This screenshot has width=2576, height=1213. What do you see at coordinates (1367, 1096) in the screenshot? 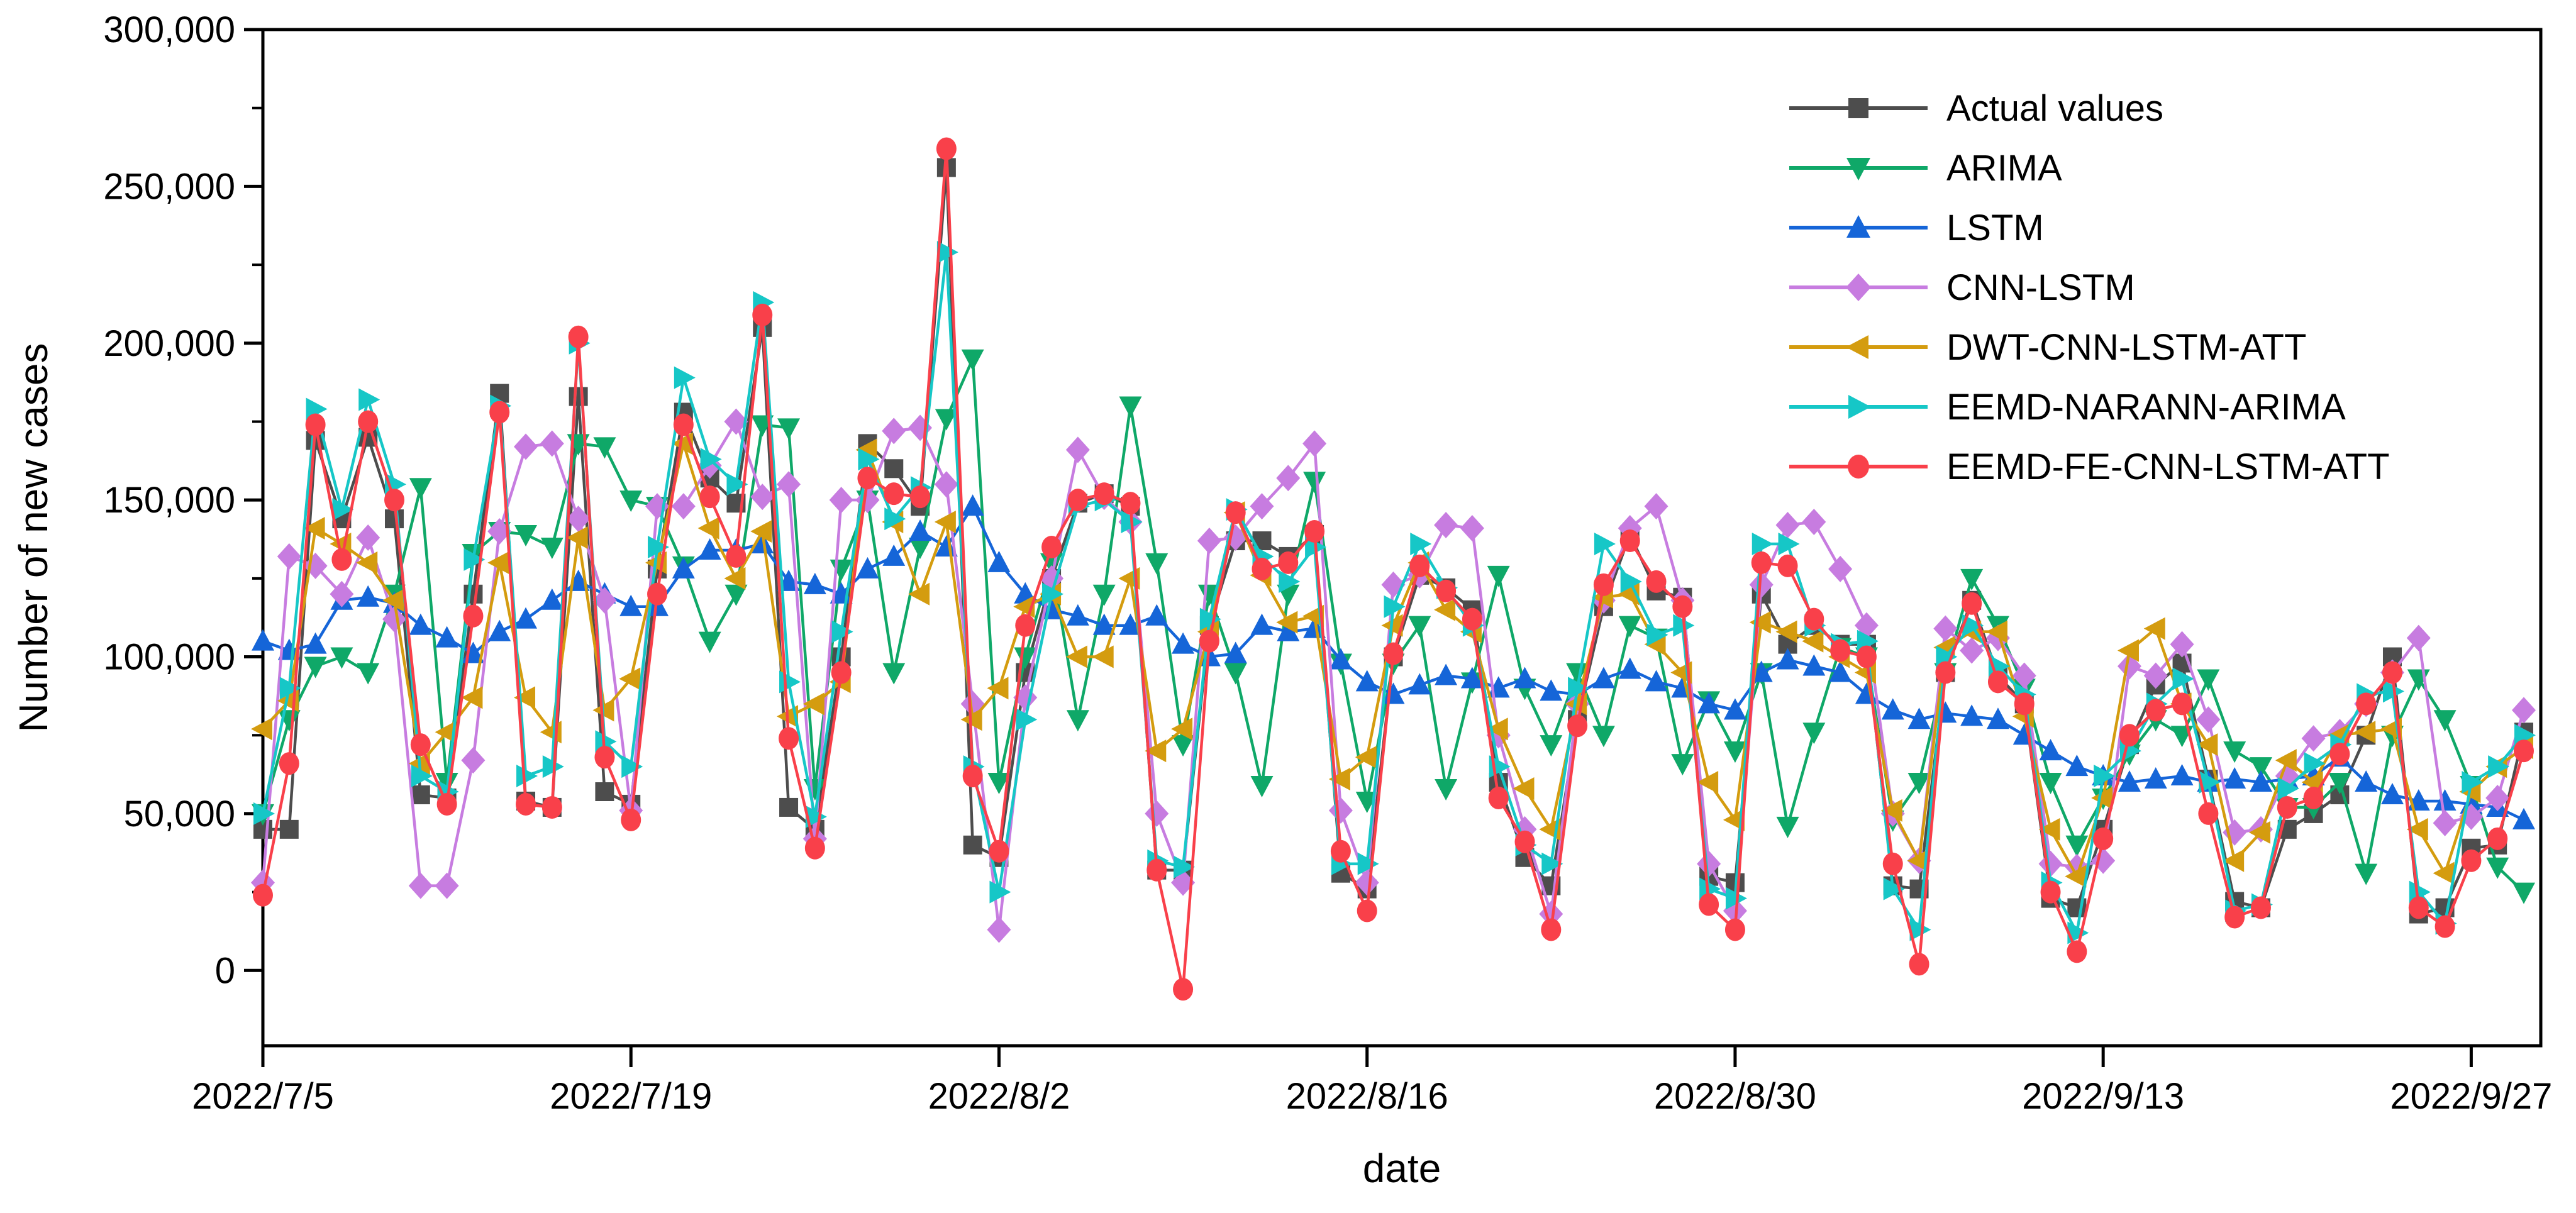
I see `x-tick-label: 2022/8/16` at bounding box center [1367, 1096].